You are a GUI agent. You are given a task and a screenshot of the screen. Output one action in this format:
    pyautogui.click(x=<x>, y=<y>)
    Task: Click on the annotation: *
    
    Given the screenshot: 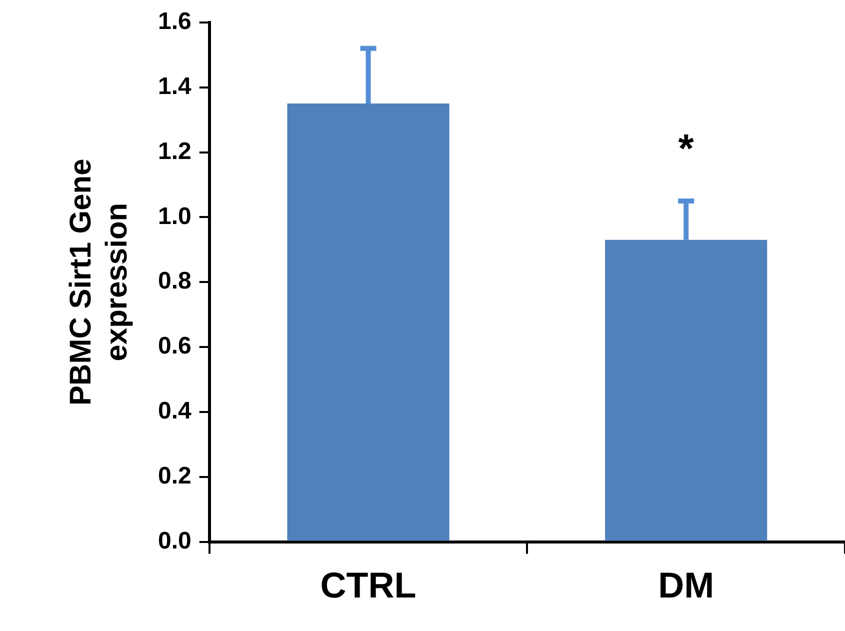 What is the action you would take?
    pyautogui.click(x=686, y=148)
    